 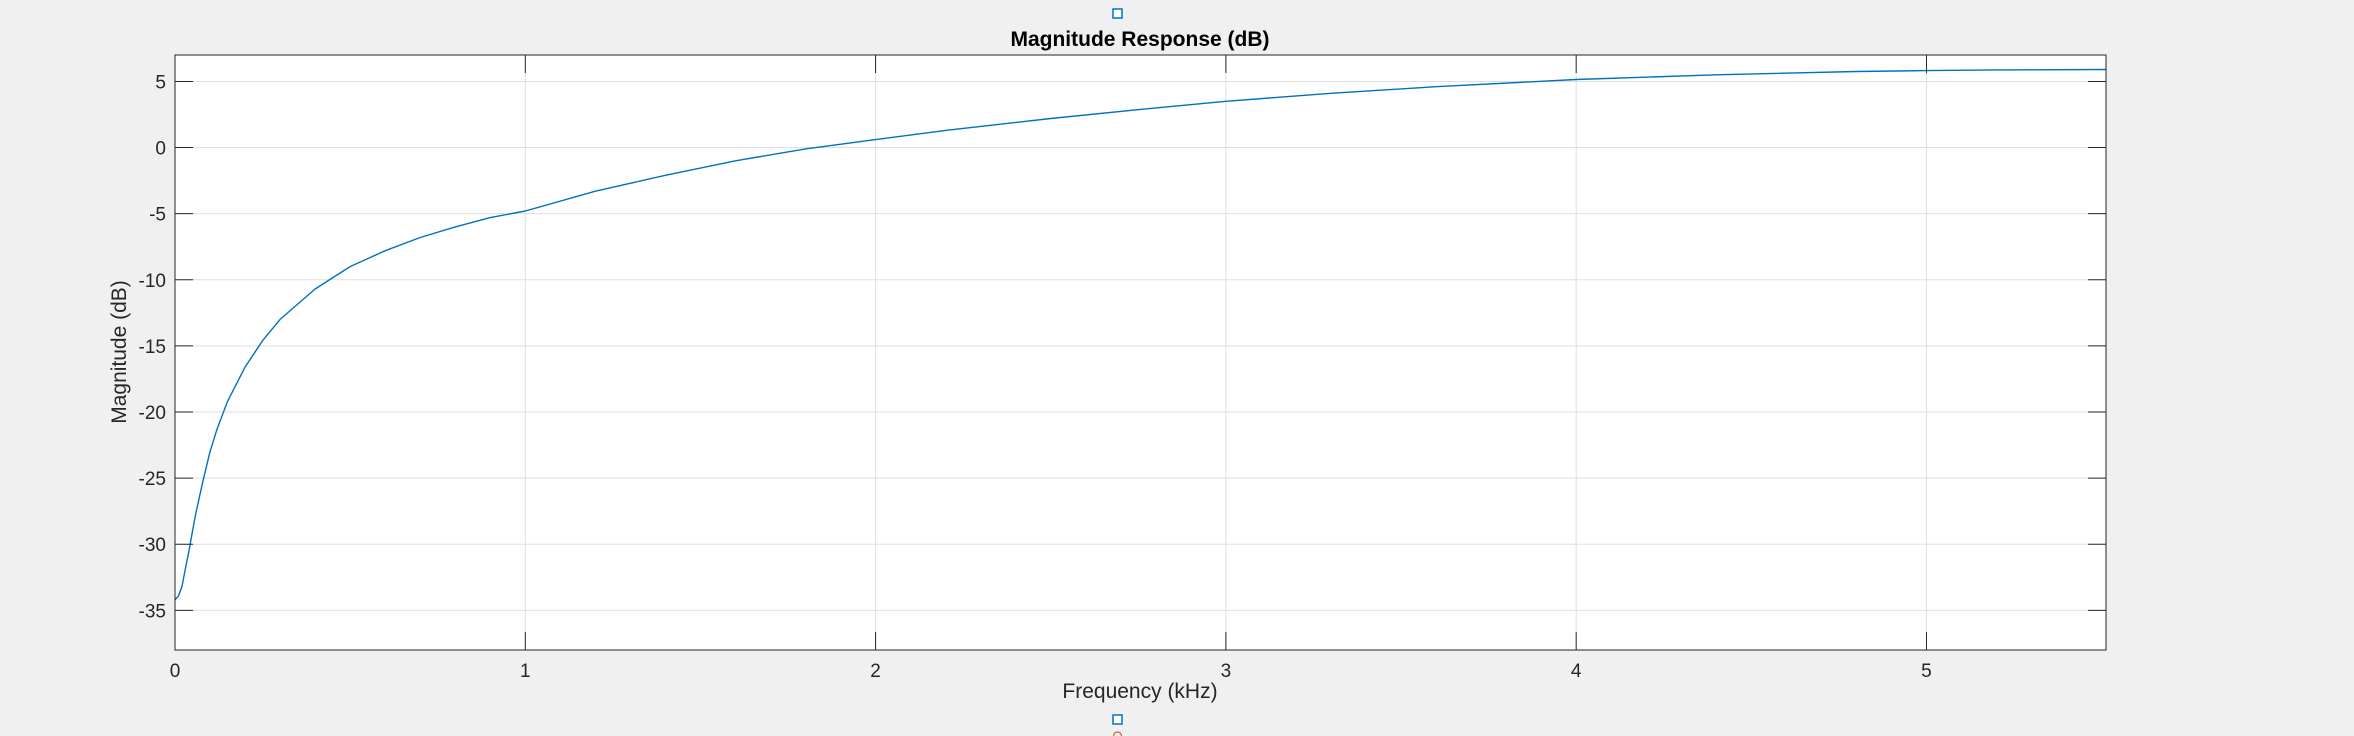 I want to click on anchor-point-icon, so click(x=1117, y=733).